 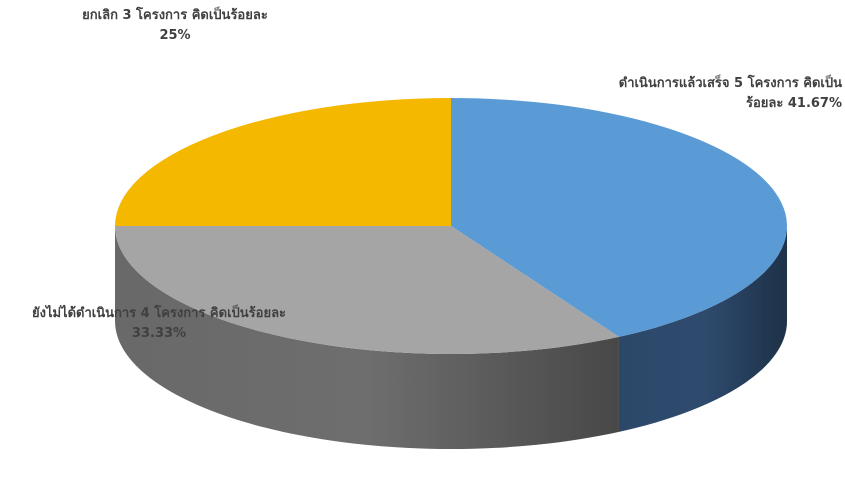 What do you see at coordinates (159, 334) in the screenshot?
I see `slice-label-not-started-line2: 33.33%` at bounding box center [159, 334].